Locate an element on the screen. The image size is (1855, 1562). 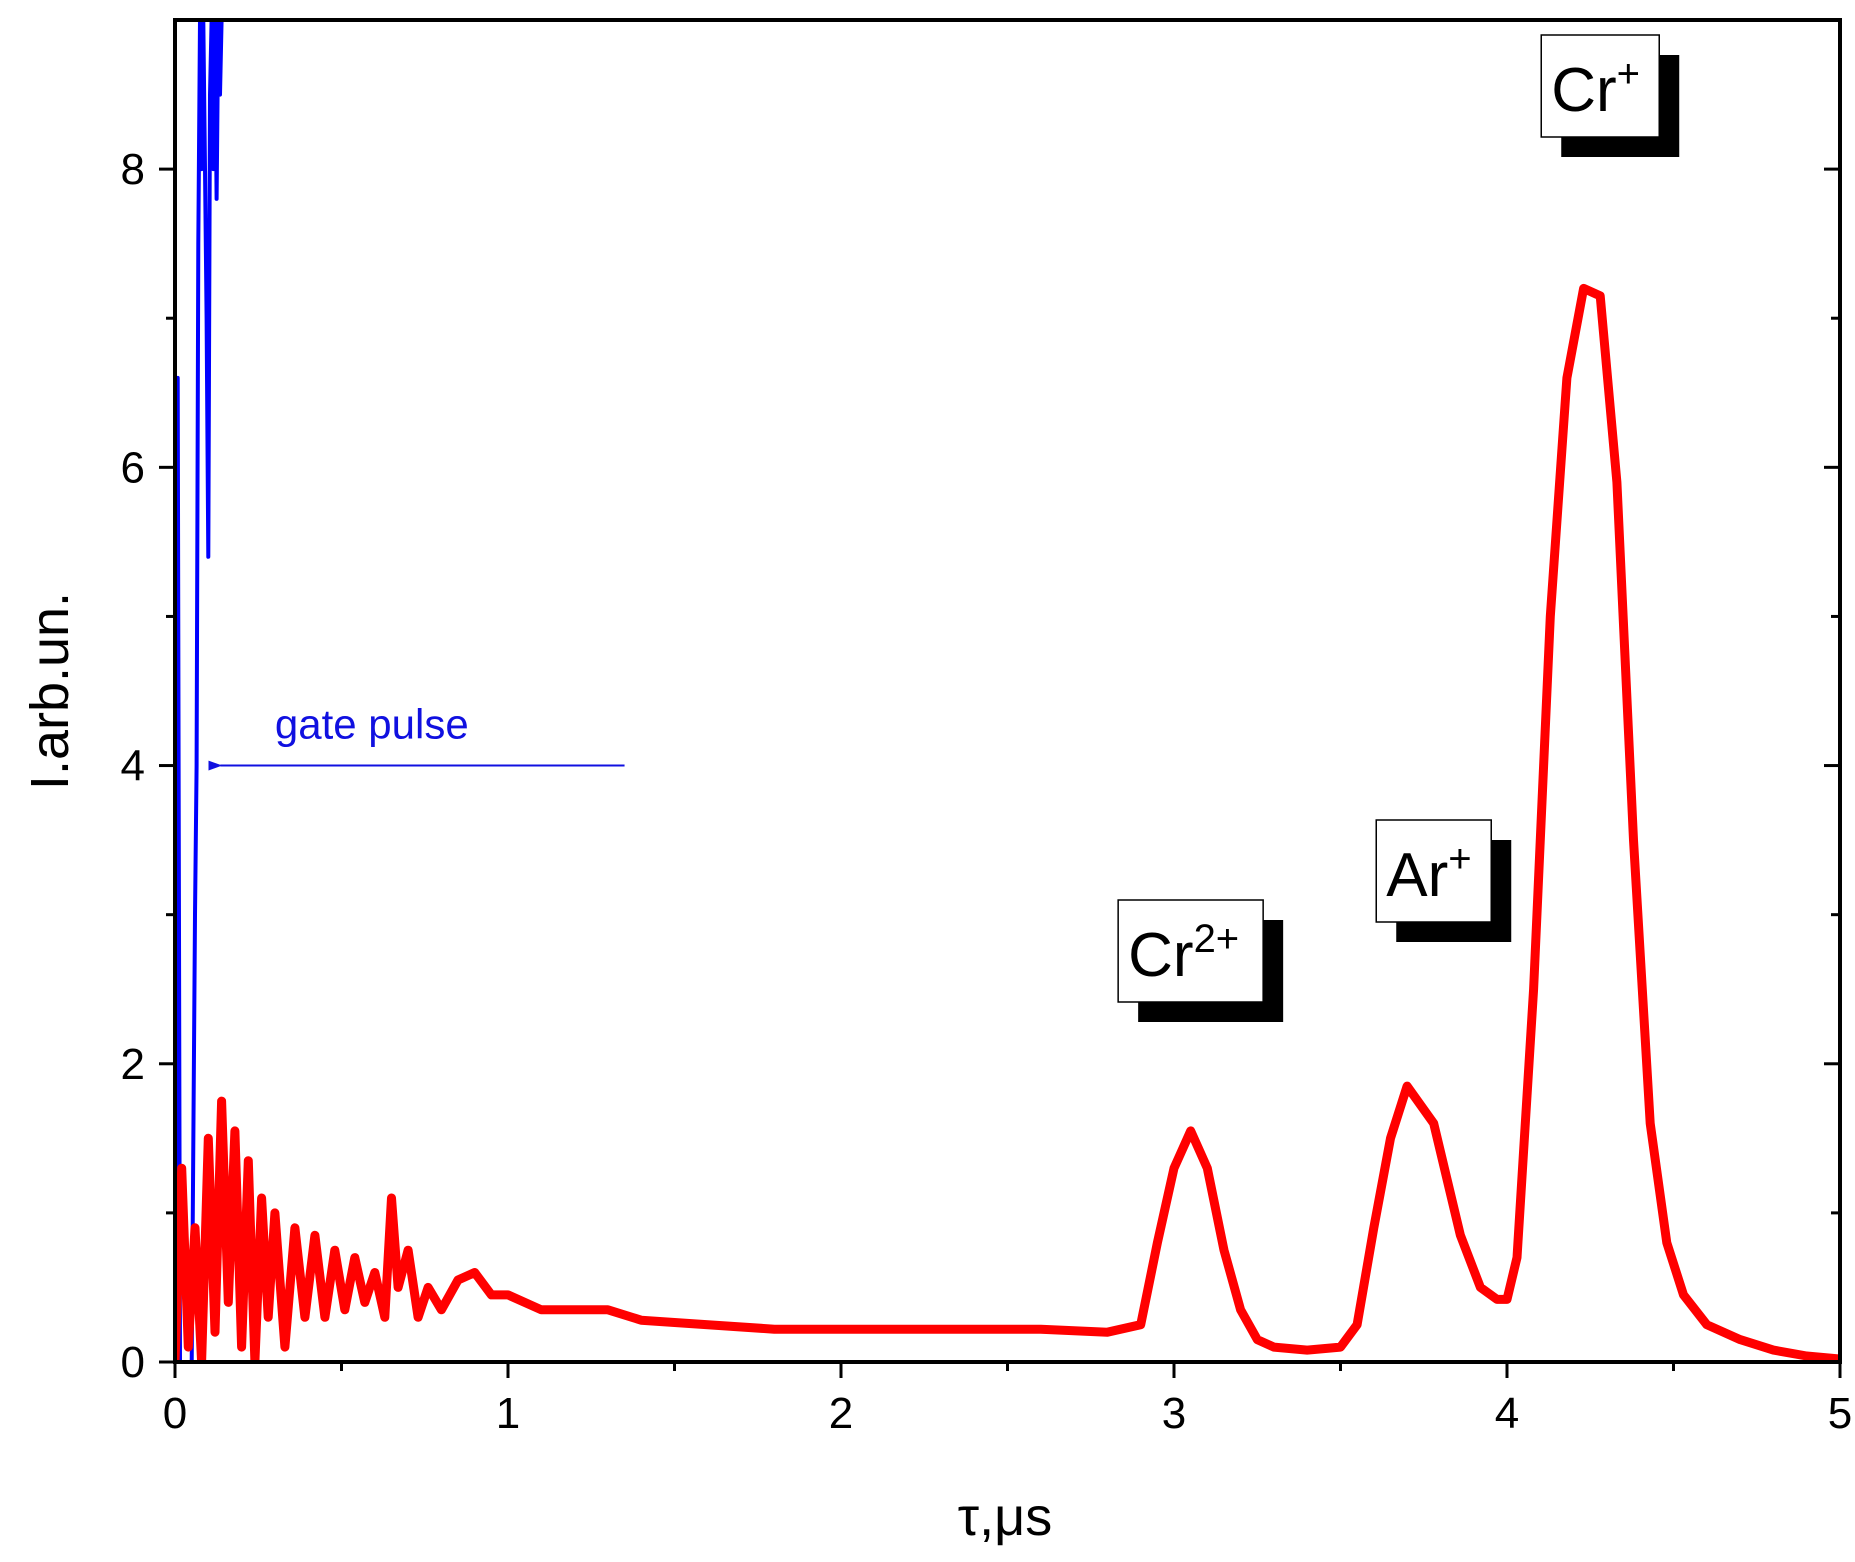
gate-pulse-label: gate pulse is located at coordinates (372, 724).